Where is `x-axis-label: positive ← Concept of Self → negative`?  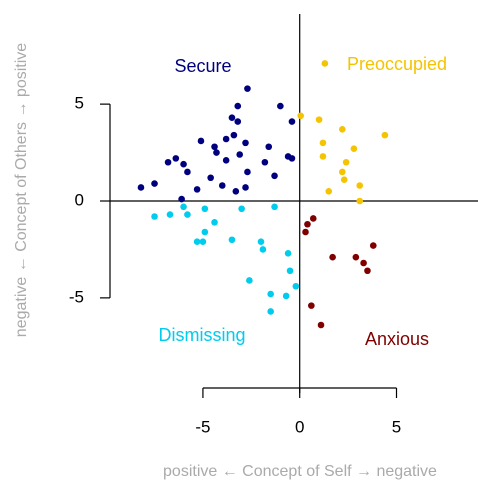
x-axis-label: positive ← Concept of Self → negative is located at coordinates (300, 471).